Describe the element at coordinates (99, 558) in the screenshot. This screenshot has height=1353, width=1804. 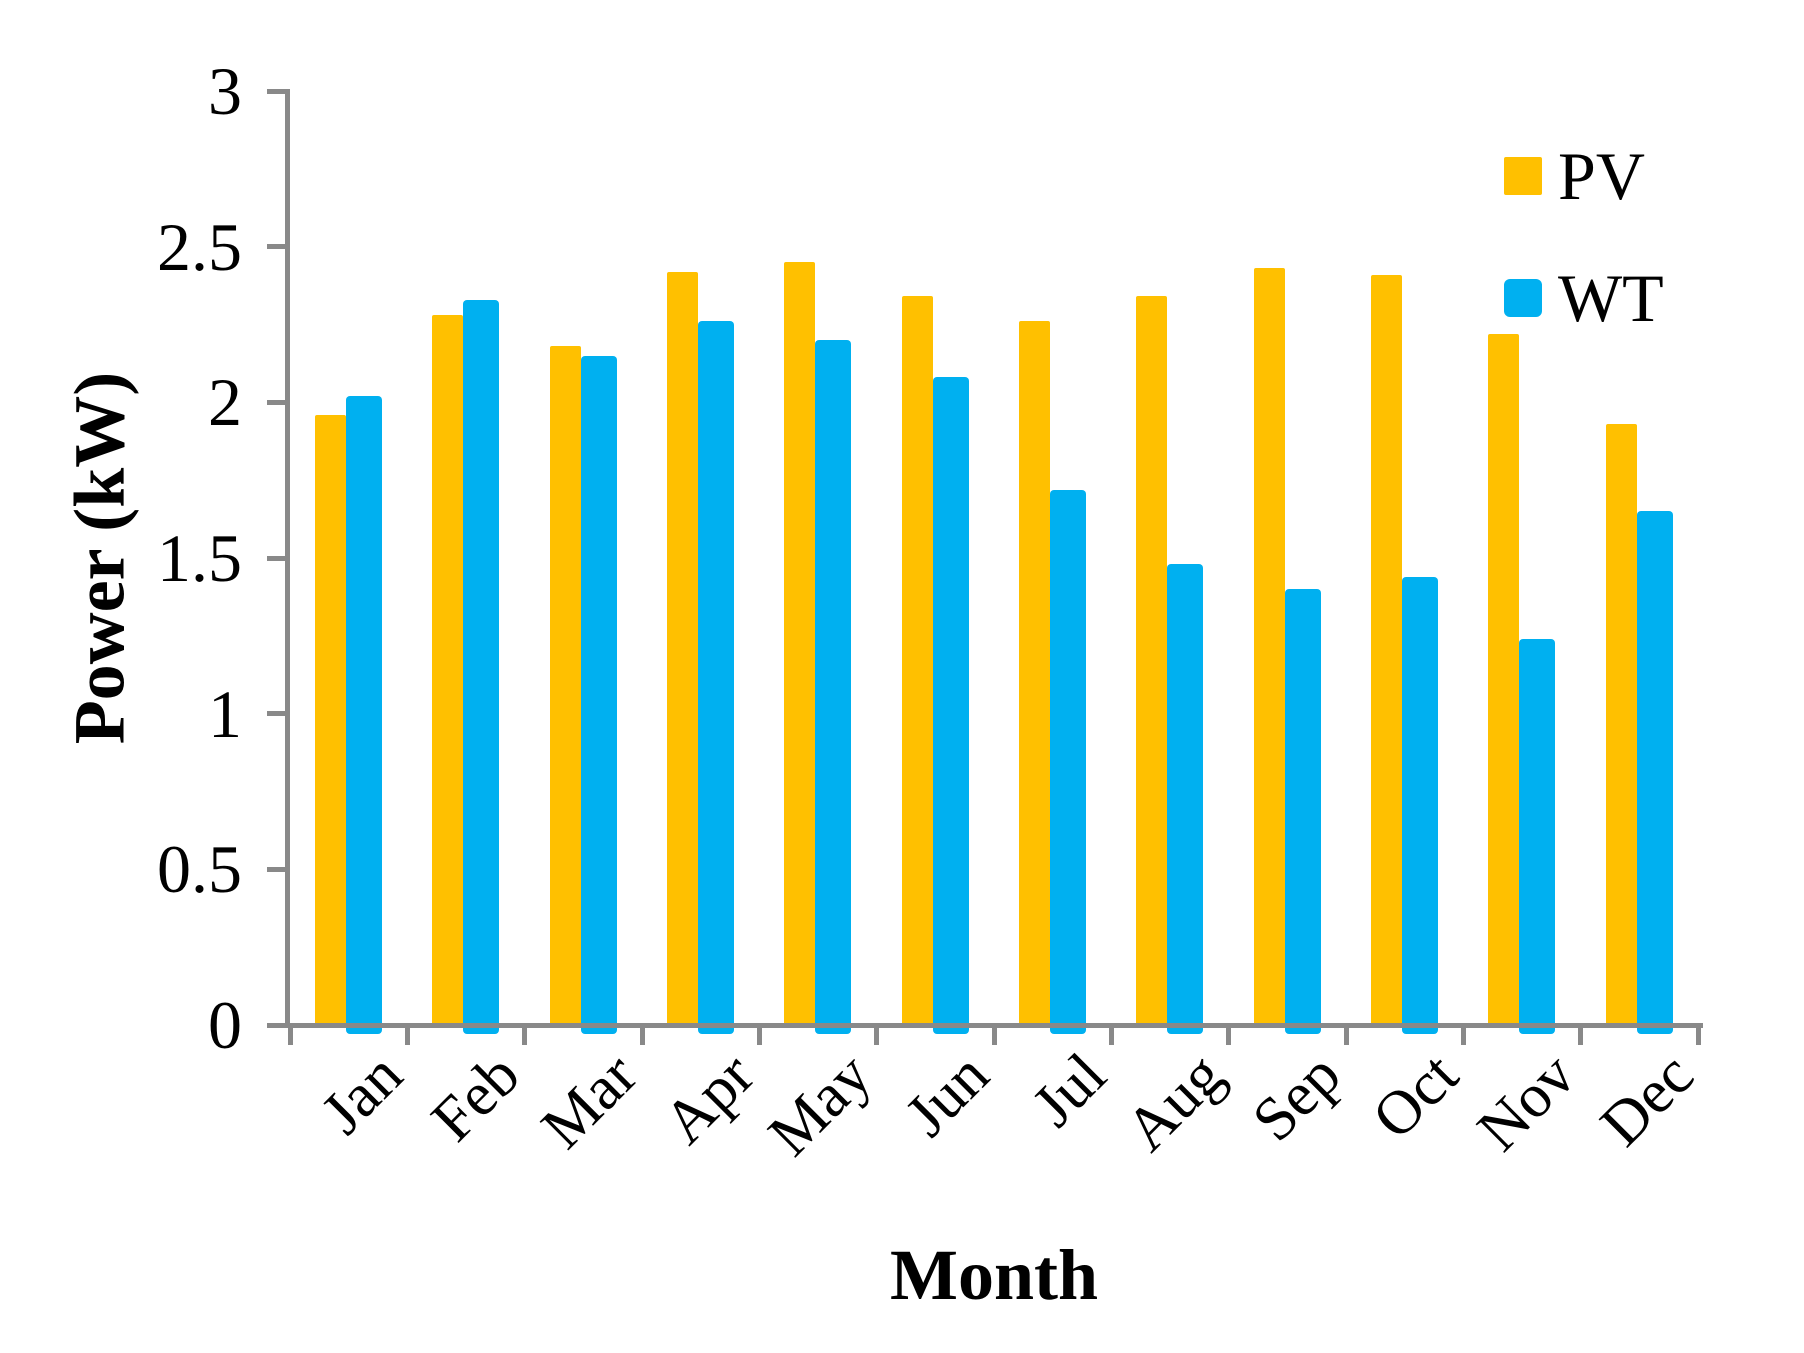
I see `y-axis-title: Power (kW)` at that location.